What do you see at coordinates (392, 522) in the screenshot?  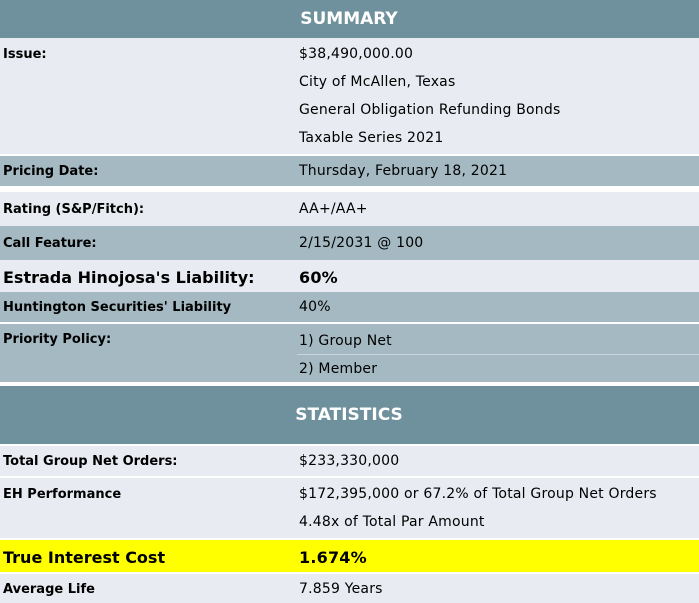 I see `eh-performance-par: 4.48x of Total Par Amount` at bounding box center [392, 522].